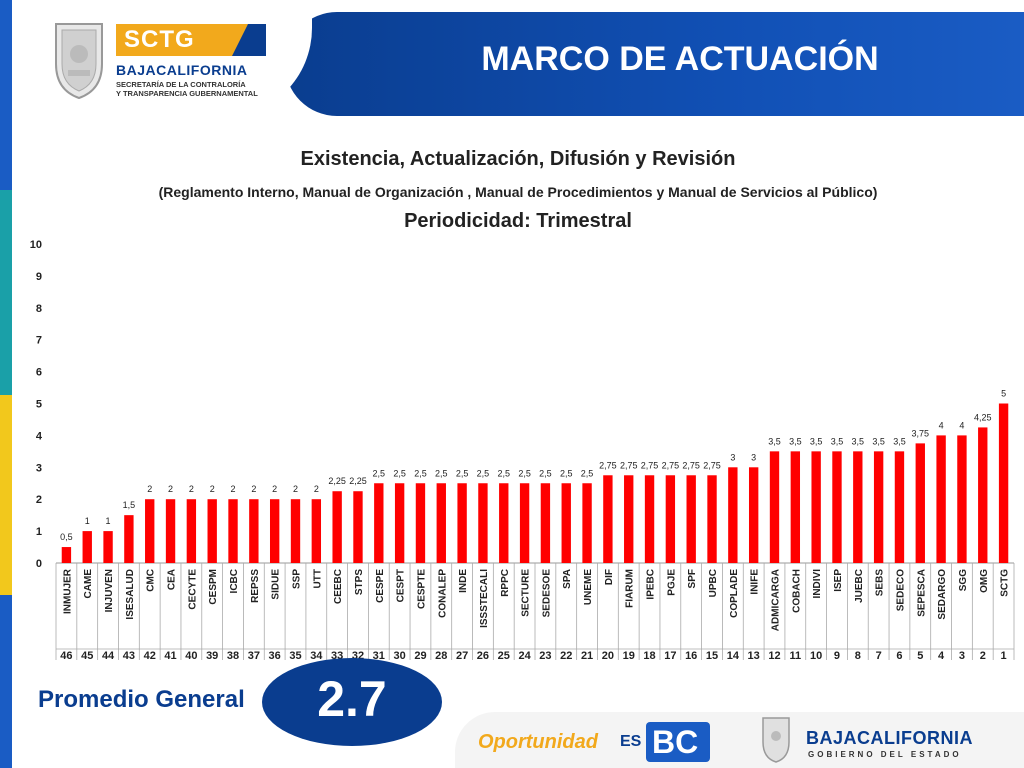  I want to click on footer-bc-text: BC, so click(675, 742).